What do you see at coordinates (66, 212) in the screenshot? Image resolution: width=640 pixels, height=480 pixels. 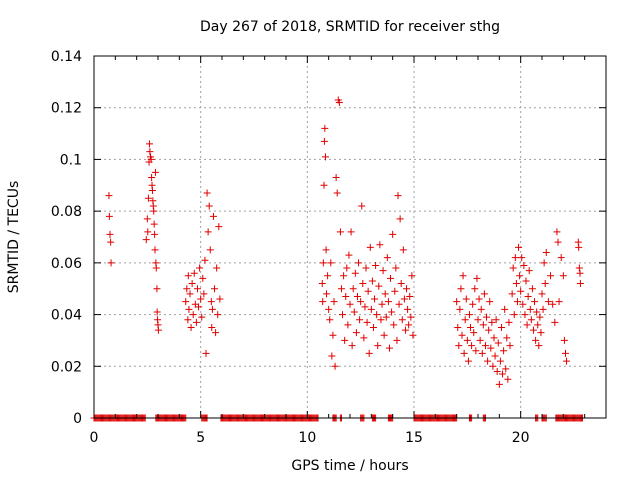 I see `y-tick-label: 0.08` at bounding box center [66, 212].